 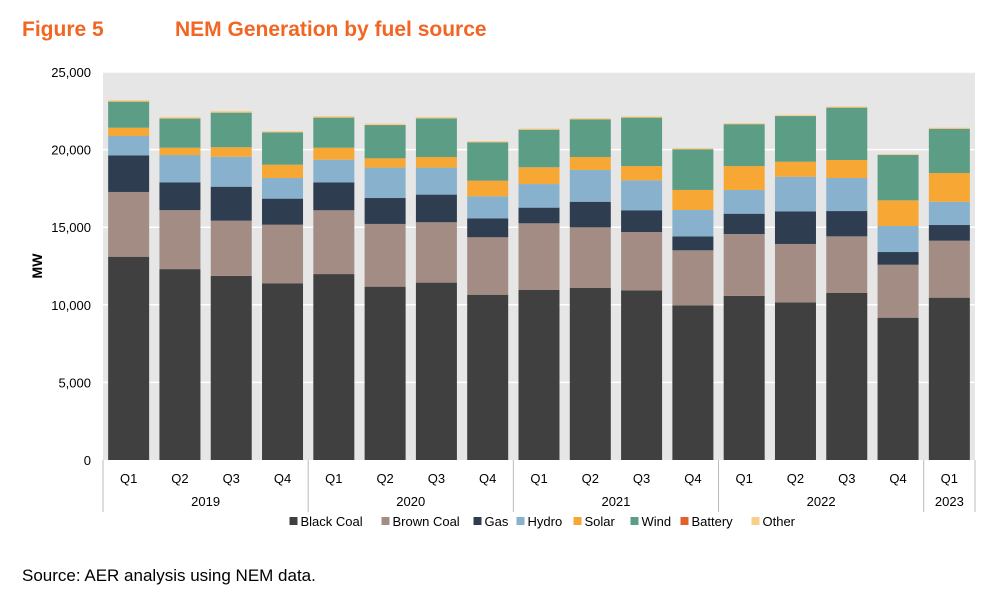 I want to click on y-tick-label: 15,000, so click(x=71, y=227).